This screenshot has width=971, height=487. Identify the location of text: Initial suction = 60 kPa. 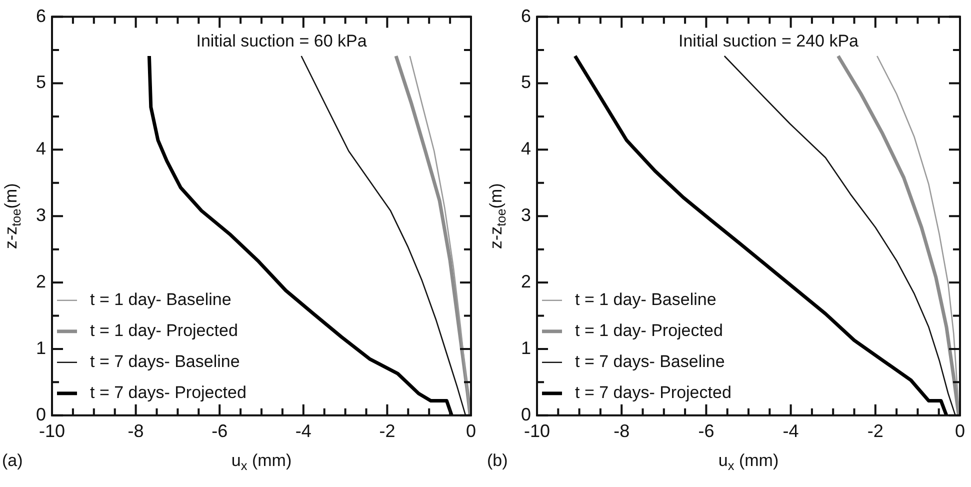
(282, 40).